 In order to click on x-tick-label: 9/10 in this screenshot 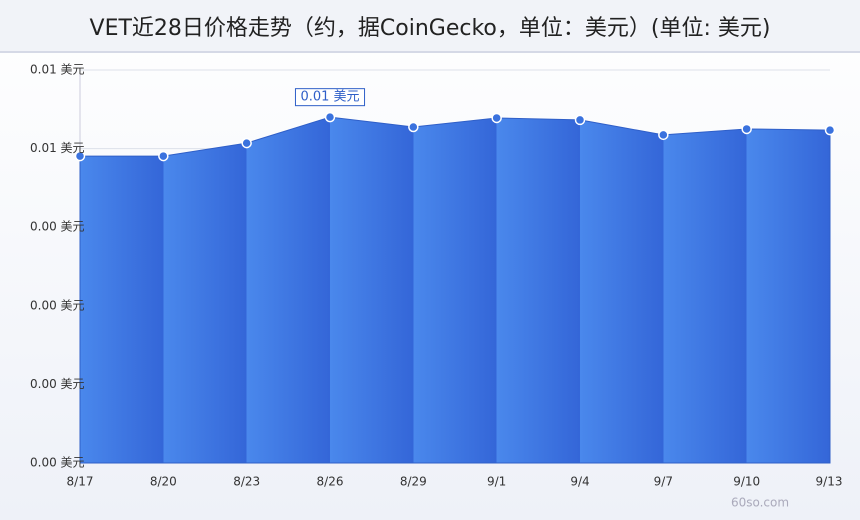, I will do `click(746, 482)`.